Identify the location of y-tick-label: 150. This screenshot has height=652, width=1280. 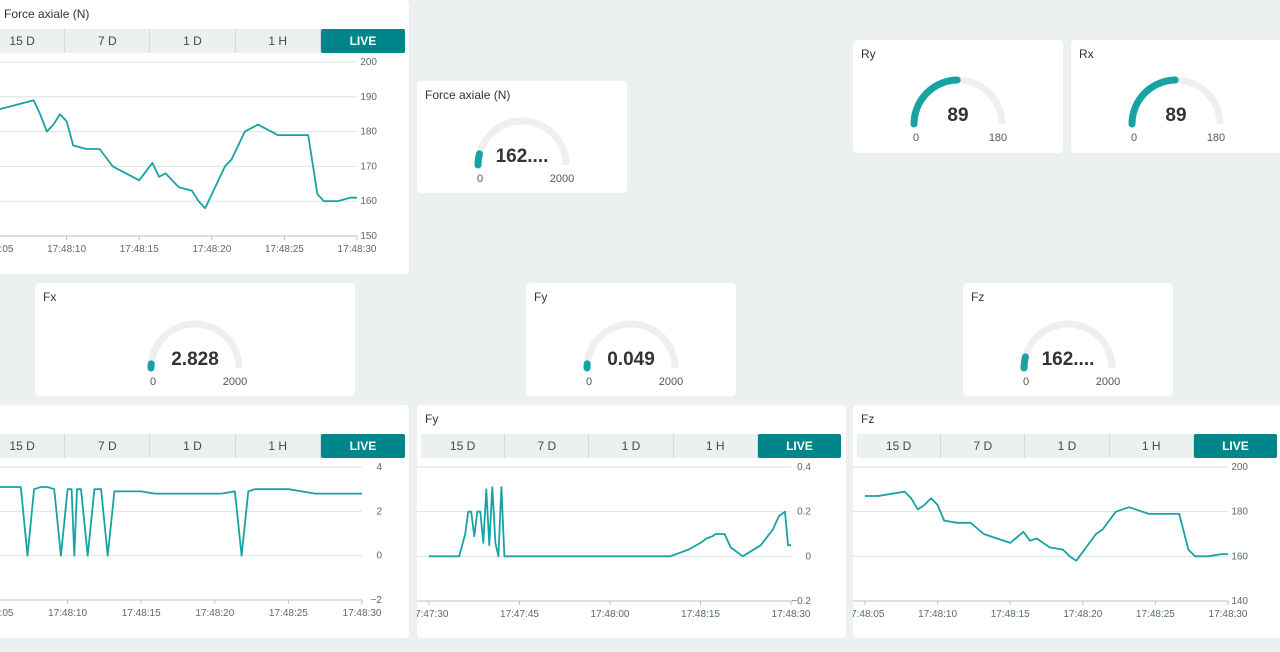
(368, 236).